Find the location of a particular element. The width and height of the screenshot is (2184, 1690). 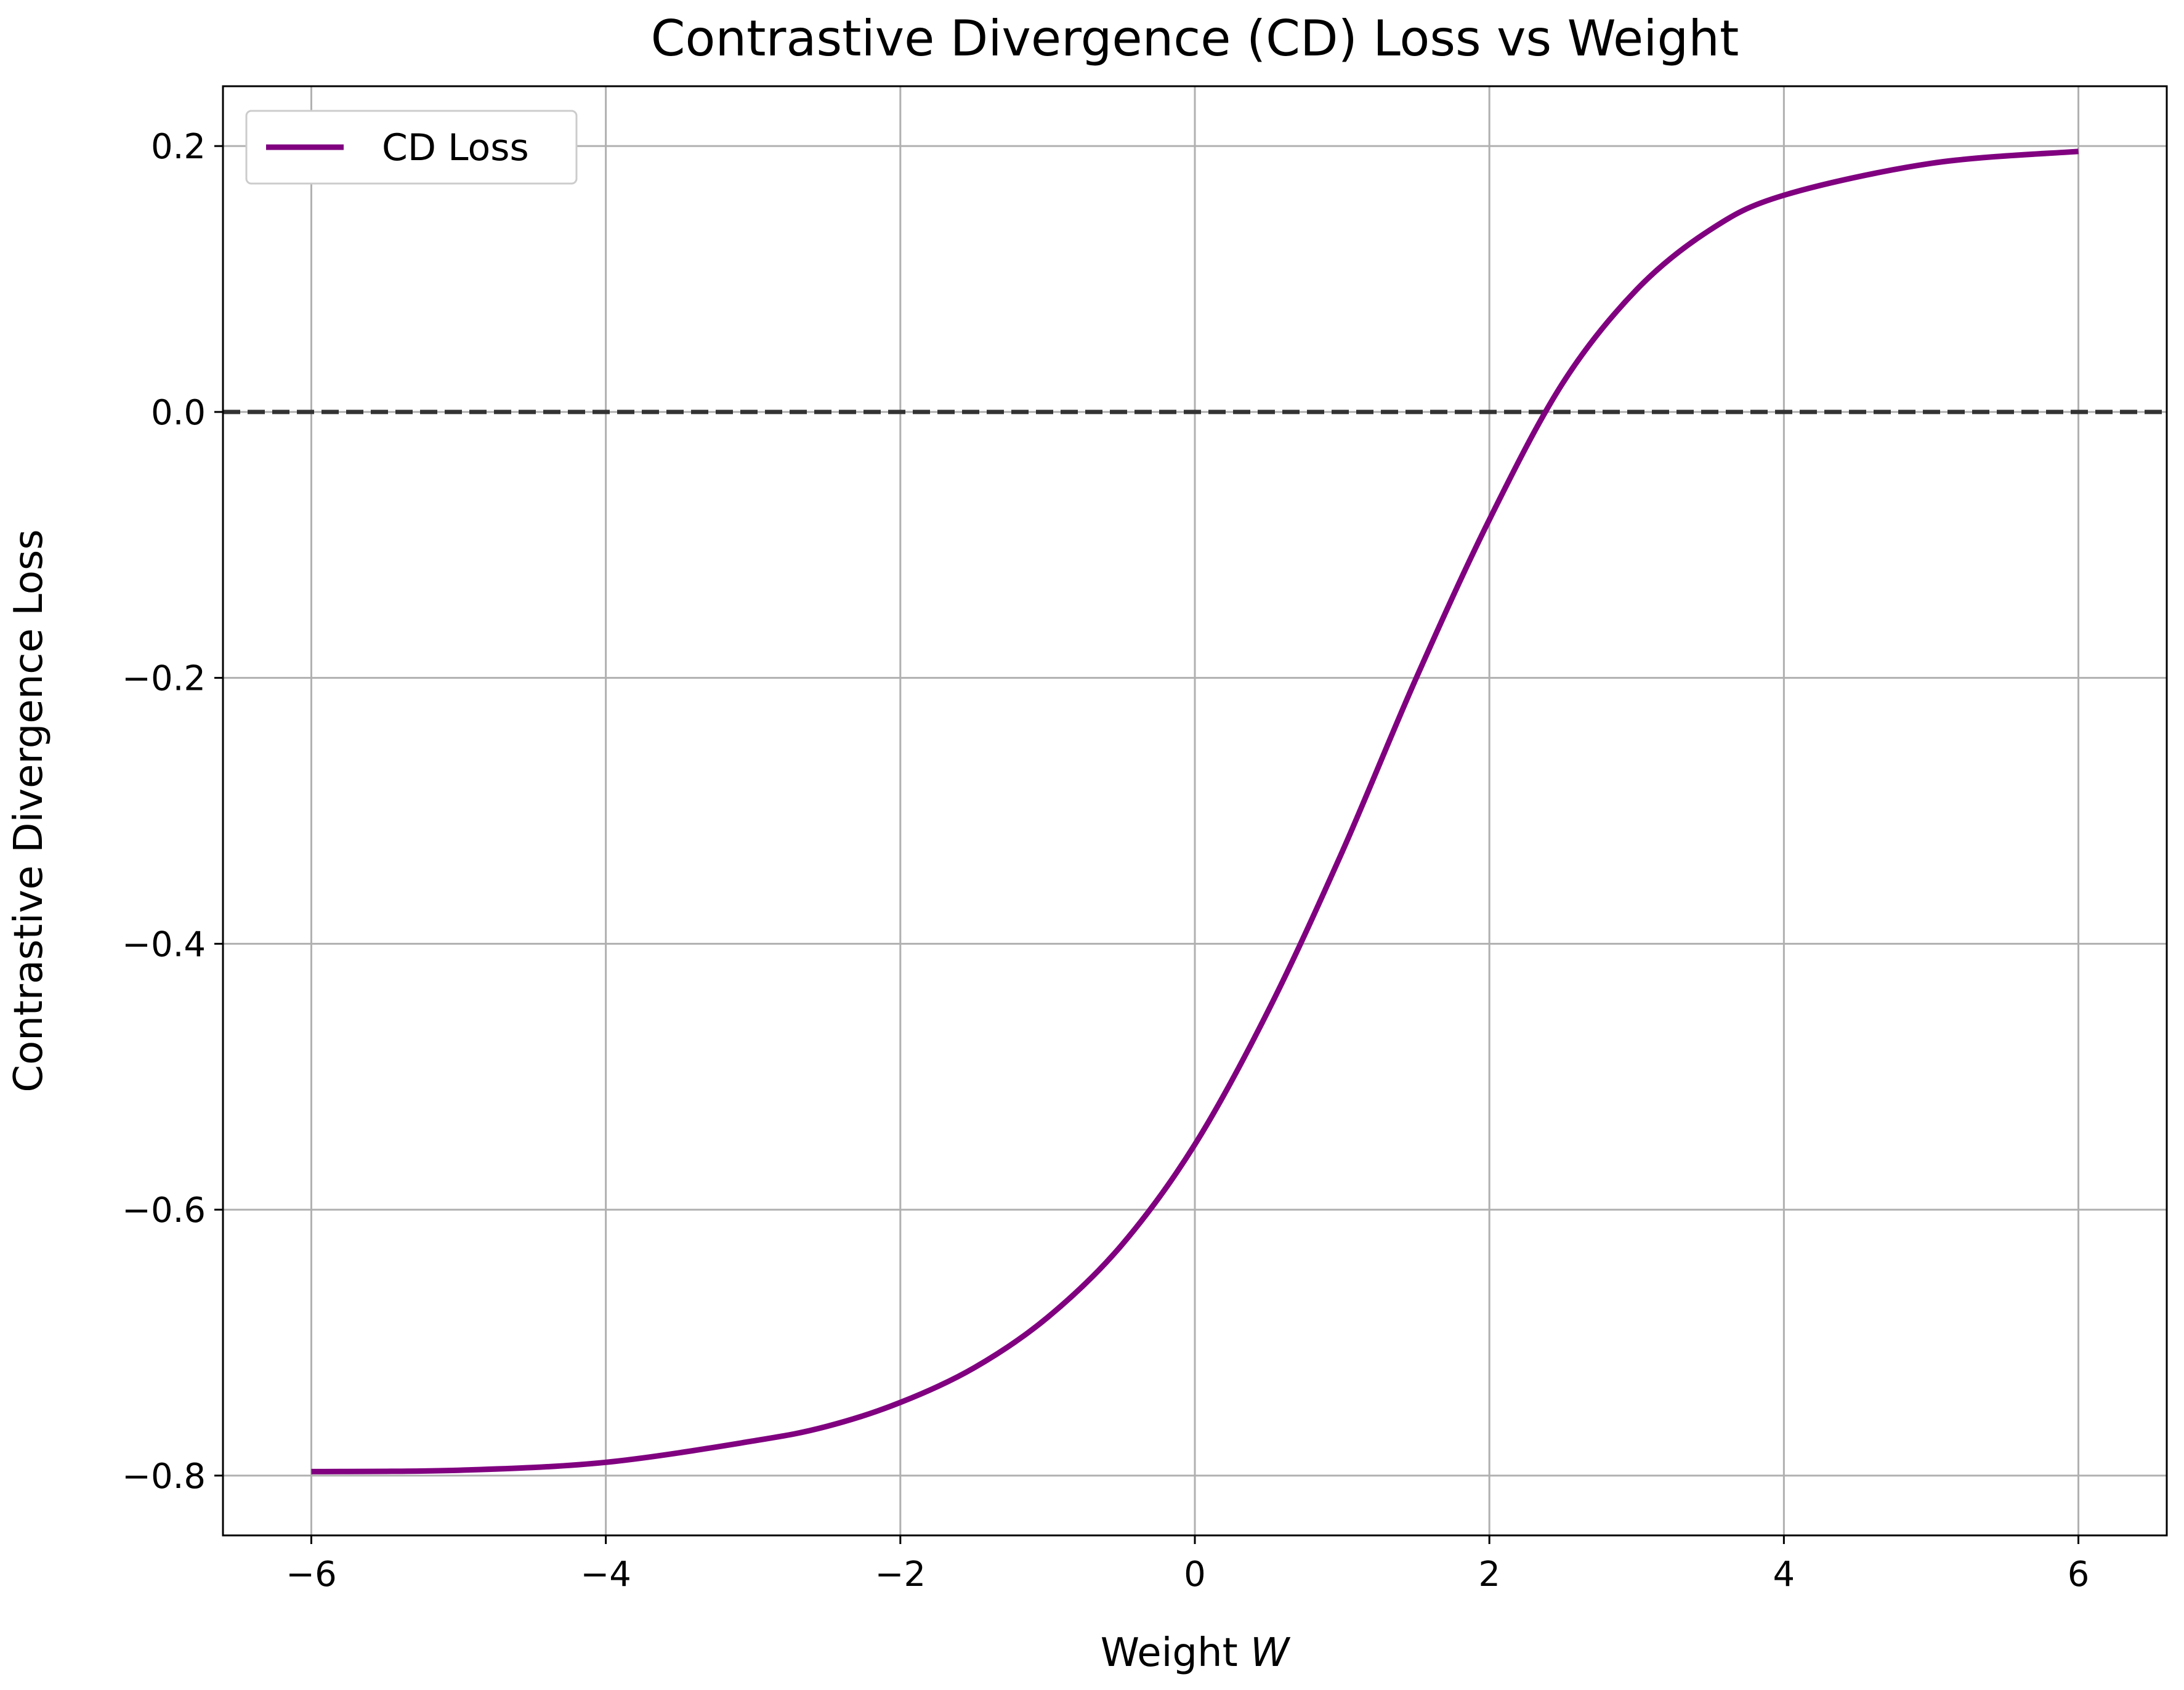

y-tick-label: −0.6 is located at coordinates (164, 1211).